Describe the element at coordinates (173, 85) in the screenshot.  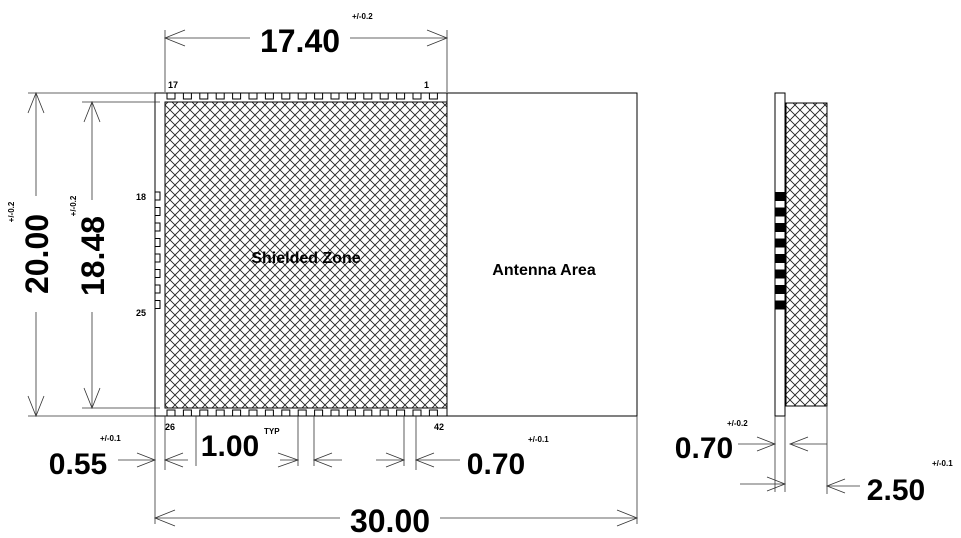
I see `pin-17-label: 17` at that location.